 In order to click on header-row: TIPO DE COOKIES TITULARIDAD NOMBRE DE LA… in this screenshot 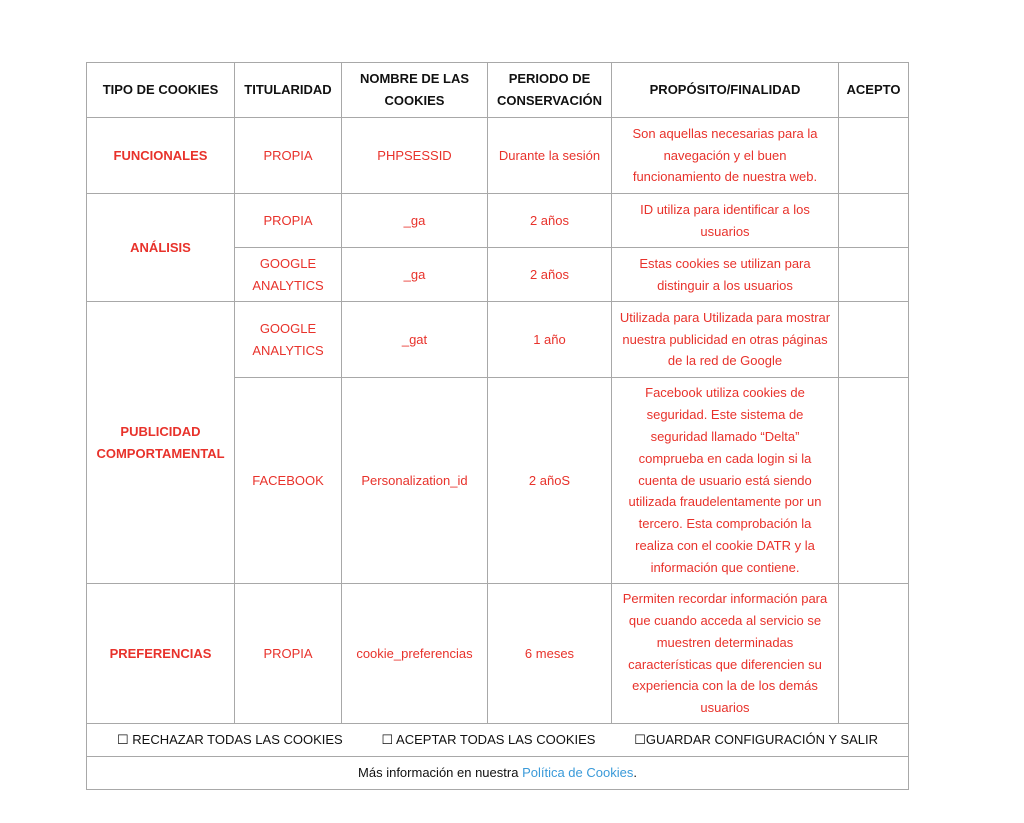, I will do `click(497, 90)`.